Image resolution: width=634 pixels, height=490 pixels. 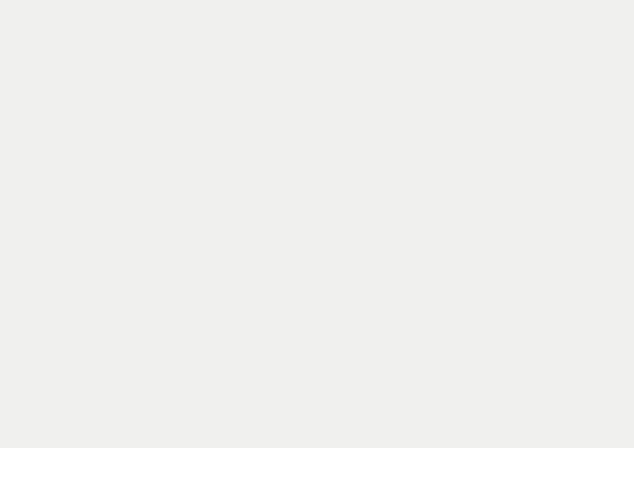 I want to click on footer-title-row, so click(x=317, y=459).